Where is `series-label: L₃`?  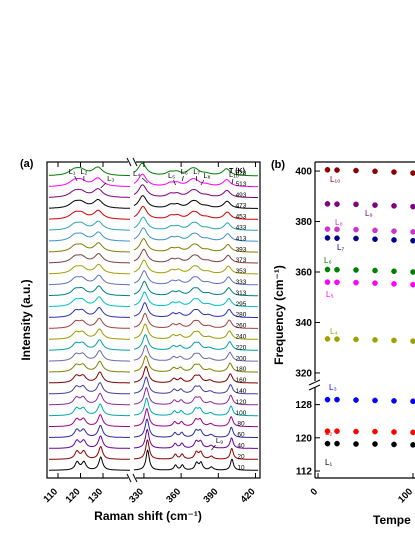 series-label: L₃ is located at coordinates (333, 387).